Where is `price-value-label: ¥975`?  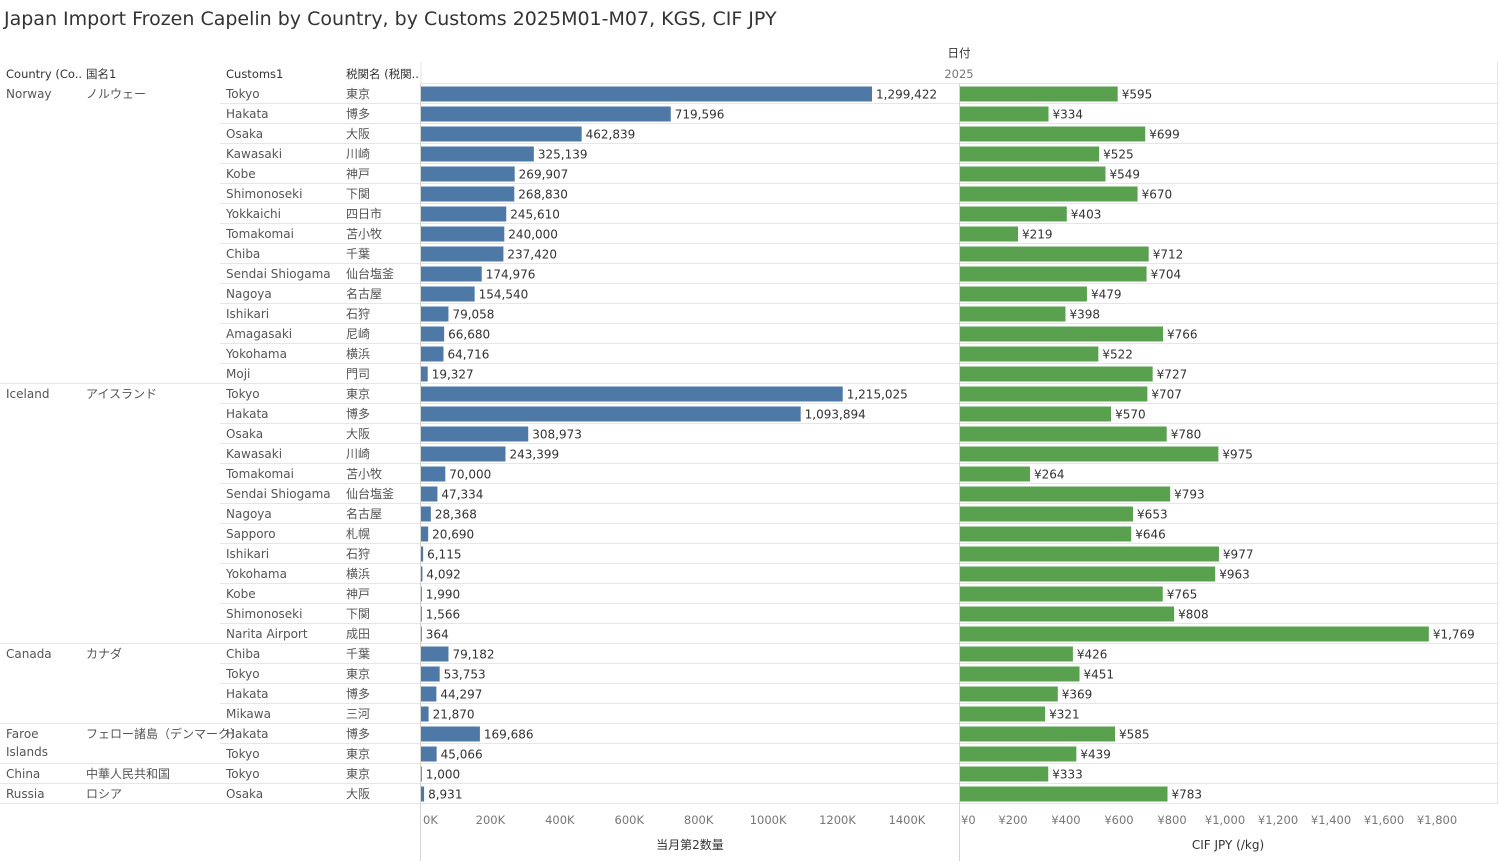
price-value-label: ¥975 is located at coordinates (1237, 455).